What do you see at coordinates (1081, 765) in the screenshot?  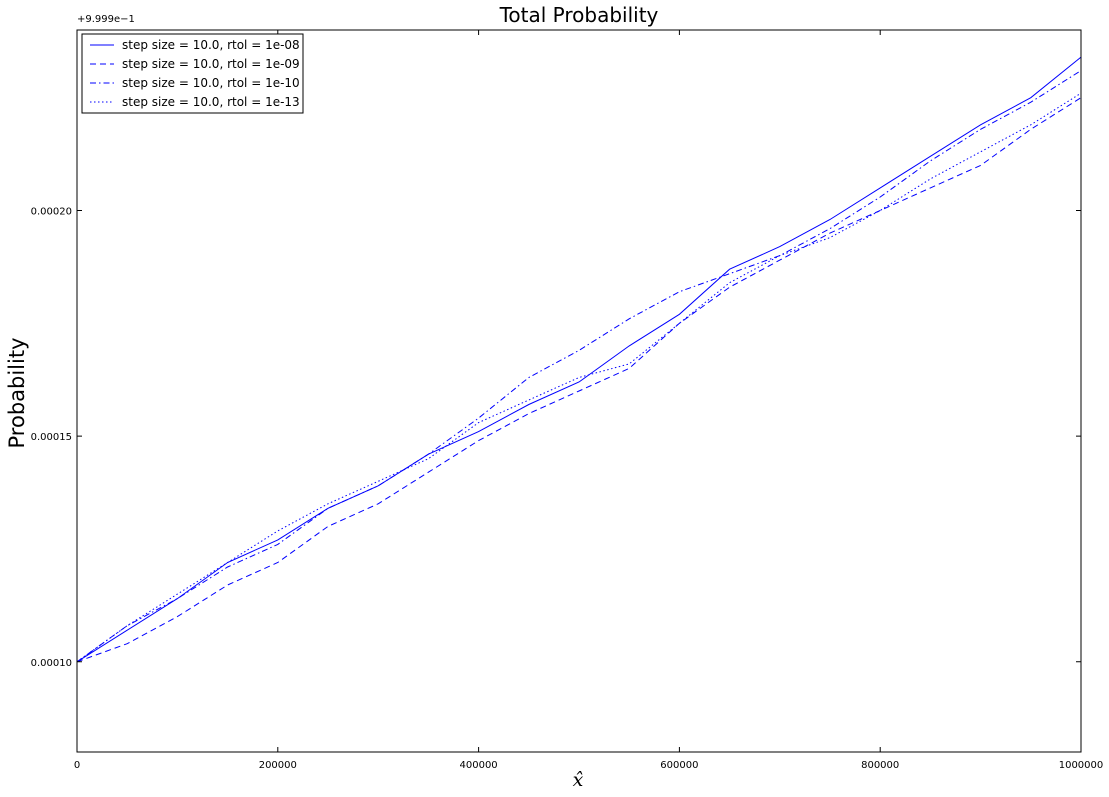 I see `x-tick-label: 1000000` at bounding box center [1081, 765].